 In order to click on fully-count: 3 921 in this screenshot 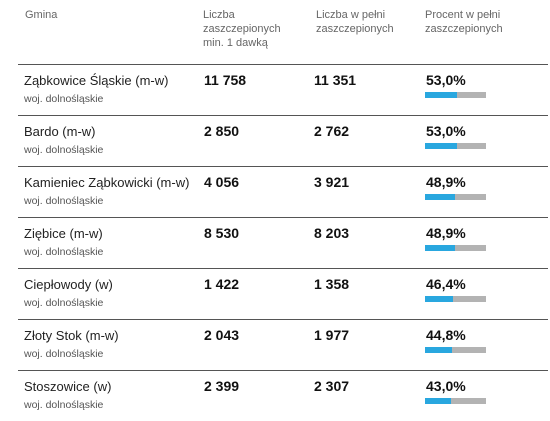, I will do `click(332, 182)`.